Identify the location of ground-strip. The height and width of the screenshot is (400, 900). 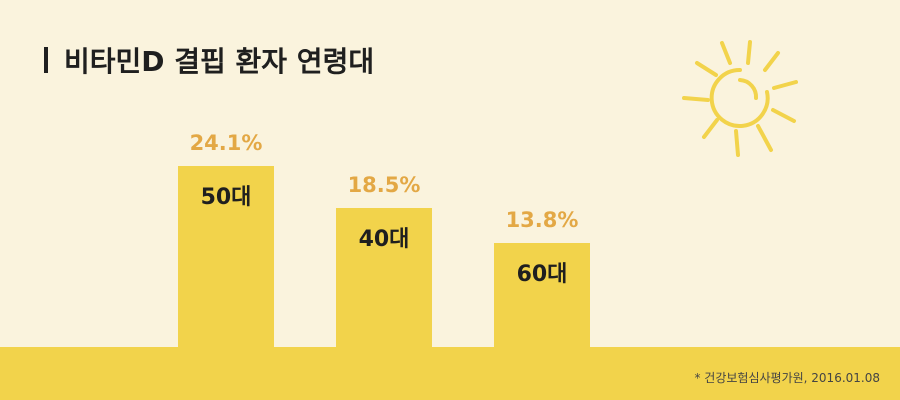
(450, 373).